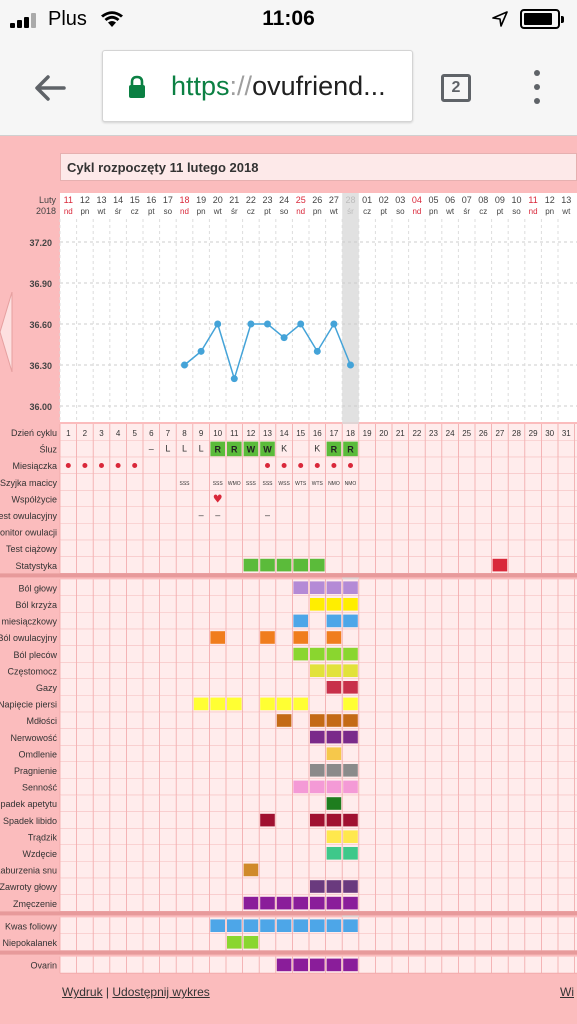  I want to click on cycle-day-number: 7, so click(168, 433).